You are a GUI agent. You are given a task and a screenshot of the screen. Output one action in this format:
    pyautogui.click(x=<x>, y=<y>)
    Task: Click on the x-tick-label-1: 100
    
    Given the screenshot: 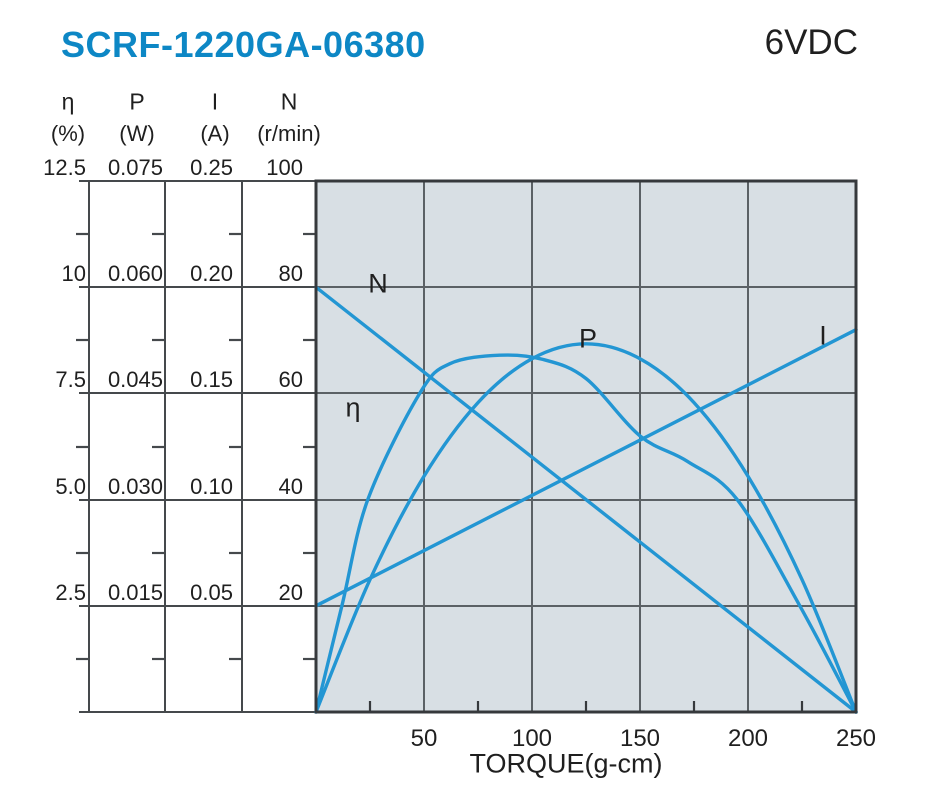 What is the action you would take?
    pyautogui.click(x=532, y=738)
    